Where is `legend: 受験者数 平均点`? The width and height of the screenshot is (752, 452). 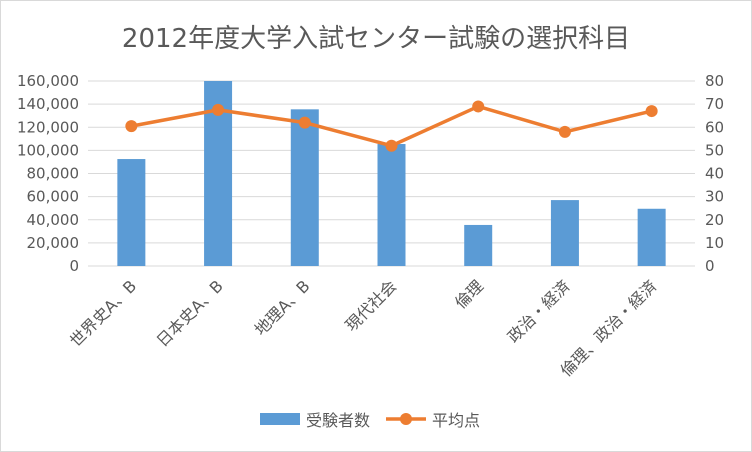 legend: 受験者数 平均点 is located at coordinates (370, 420).